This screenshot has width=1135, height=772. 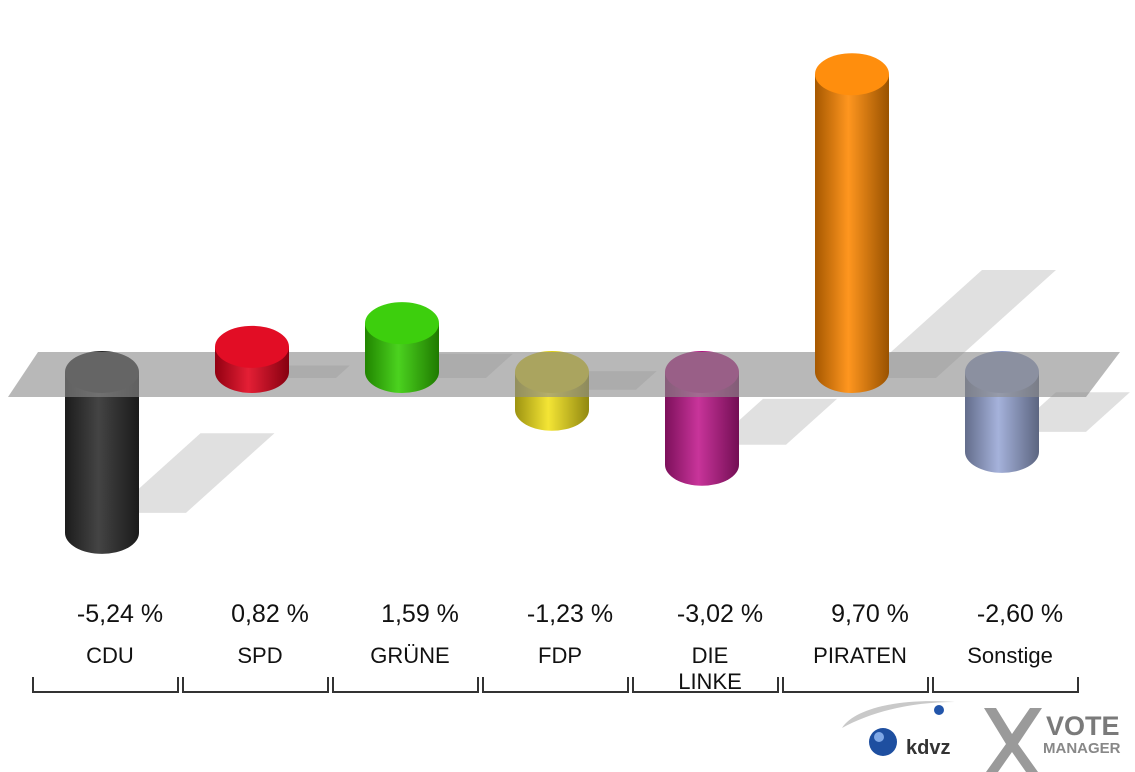 I want to click on logo-sphere-highlight, so click(x=879, y=737).